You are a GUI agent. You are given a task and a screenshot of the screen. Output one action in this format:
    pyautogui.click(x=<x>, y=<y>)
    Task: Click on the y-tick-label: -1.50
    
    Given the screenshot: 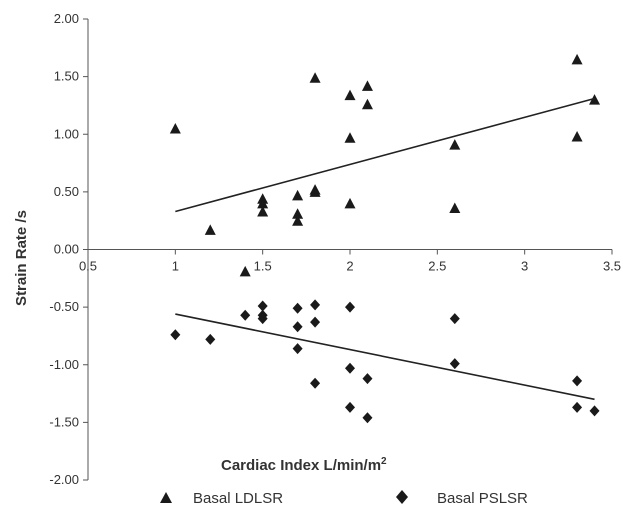 What is the action you would take?
    pyautogui.click(x=64, y=421)
    